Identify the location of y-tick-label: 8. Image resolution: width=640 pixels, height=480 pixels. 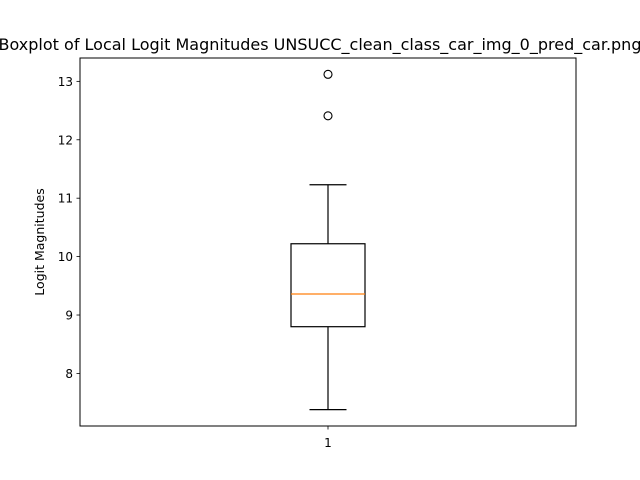
(69, 374).